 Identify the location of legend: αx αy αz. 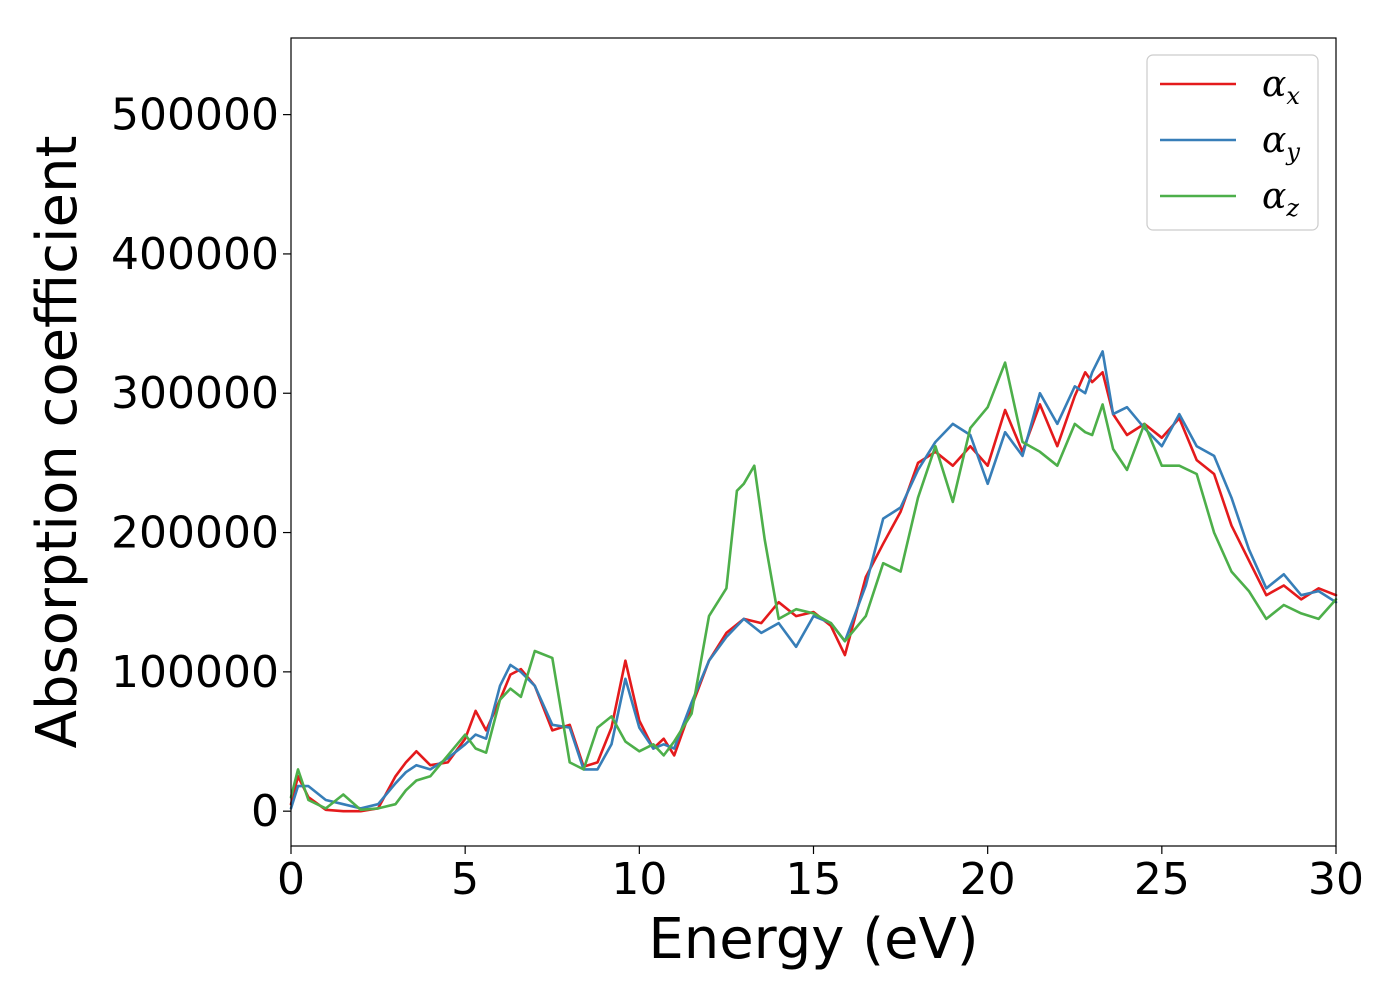
(1232, 142).